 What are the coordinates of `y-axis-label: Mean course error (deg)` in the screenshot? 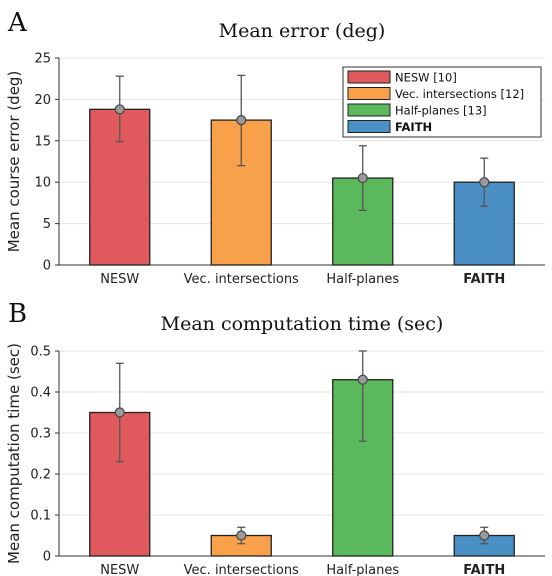 It's located at (14, 162).